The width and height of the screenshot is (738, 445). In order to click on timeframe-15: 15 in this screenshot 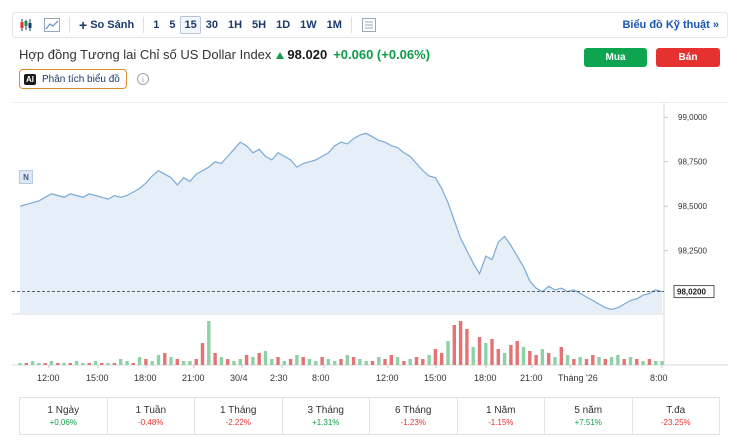, I will do `click(190, 25)`.